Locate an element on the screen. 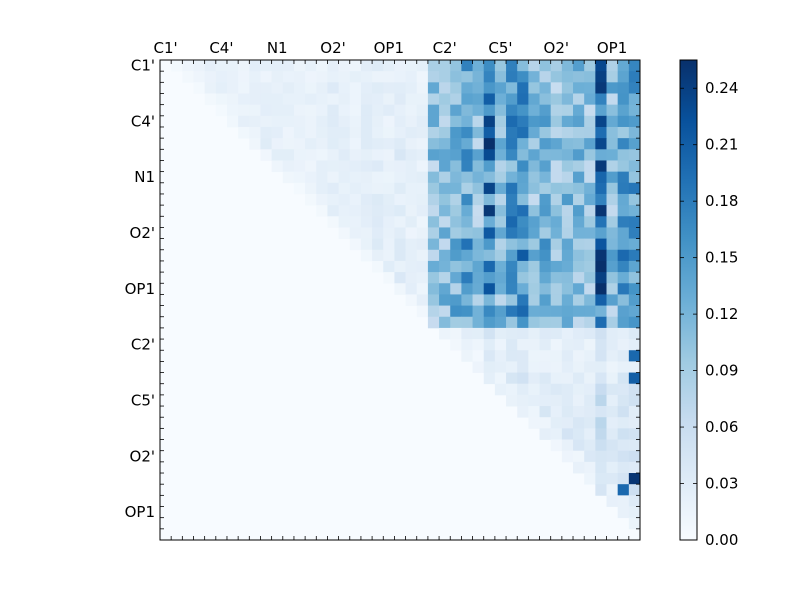  x-tick-label: OP1 is located at coordinates (389, 48).